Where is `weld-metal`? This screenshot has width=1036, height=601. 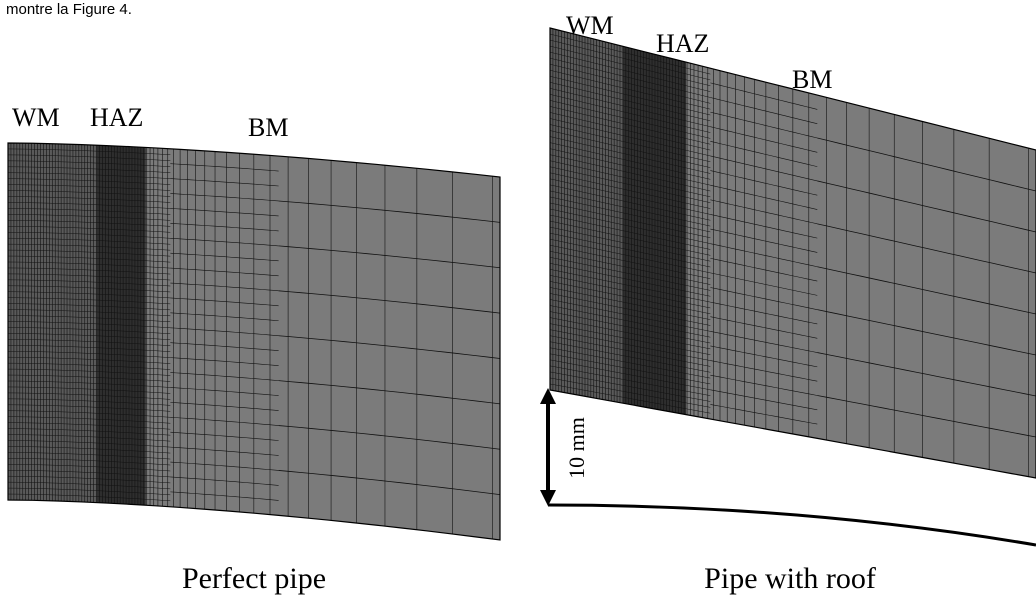
weld-metal is located at coordinates (586, 216).